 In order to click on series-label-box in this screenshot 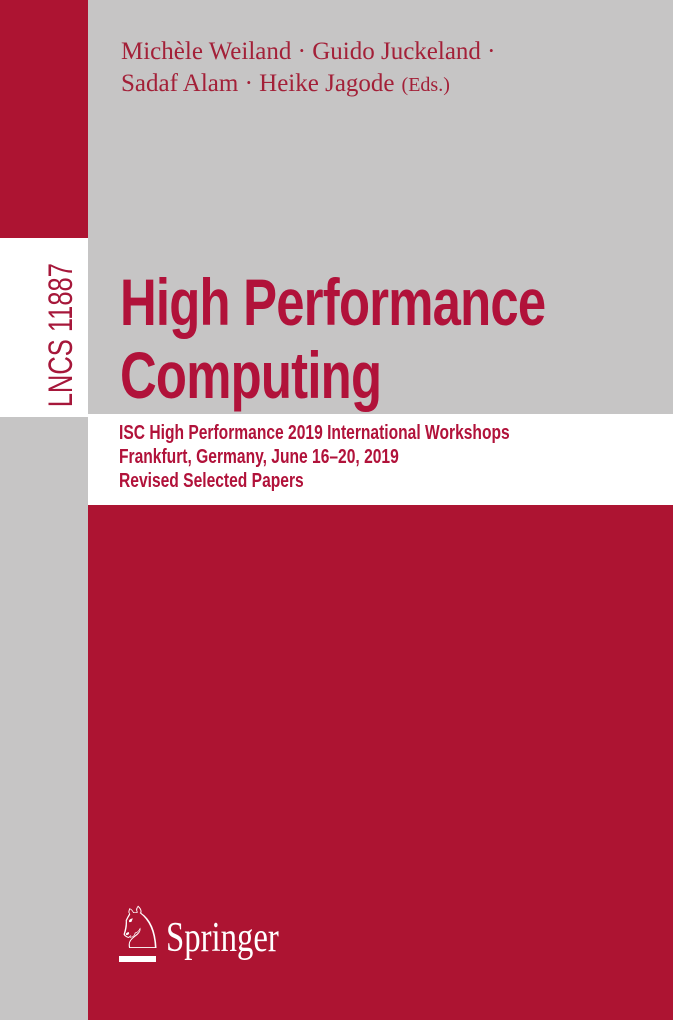, I will do `click(44, 327)`.